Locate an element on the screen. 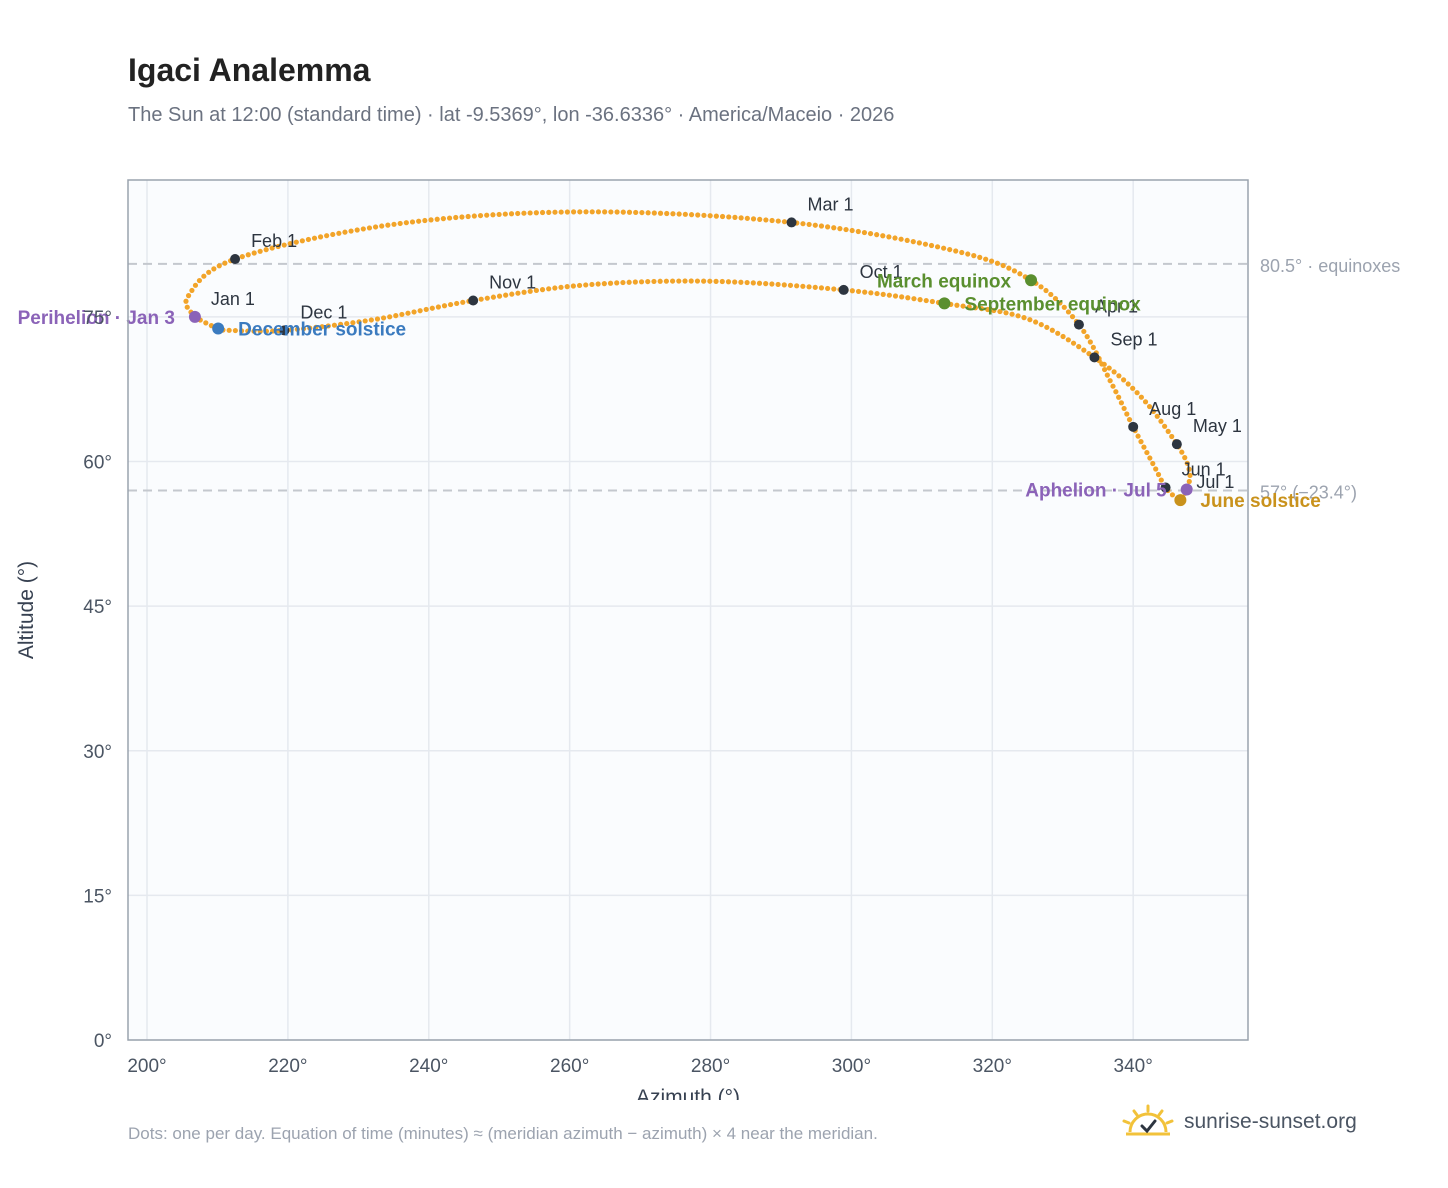 The width and height of the screenshot is (1448, 1188). y-axis-ticks: 0° 15° 30° 45° 60° 75° is located at coordinates (97, 680).